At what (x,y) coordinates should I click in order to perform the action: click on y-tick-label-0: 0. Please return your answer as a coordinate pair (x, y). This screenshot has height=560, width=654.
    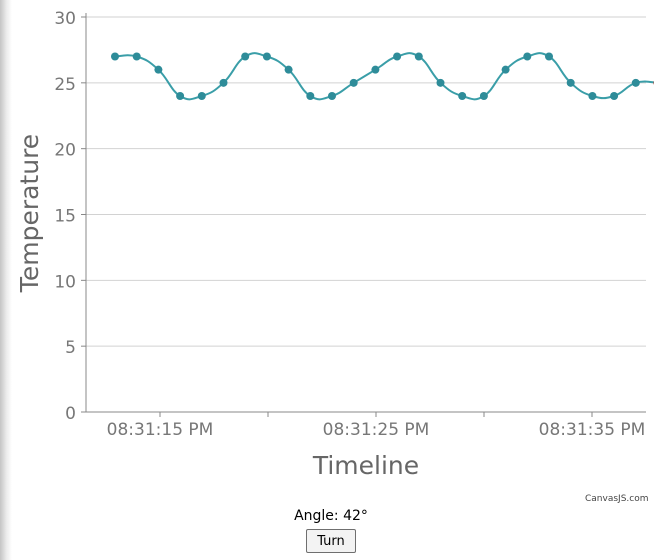
    Looking at the image, I should click on (70, 414).